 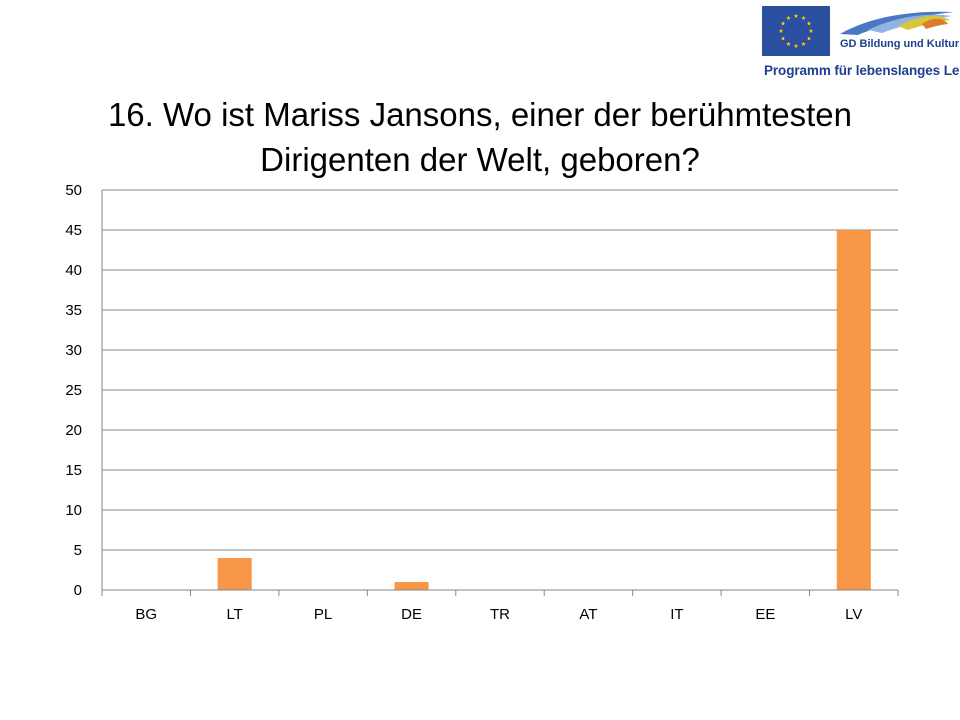 I want to click on y-tick-label: 45, so click(x=73, y=230).